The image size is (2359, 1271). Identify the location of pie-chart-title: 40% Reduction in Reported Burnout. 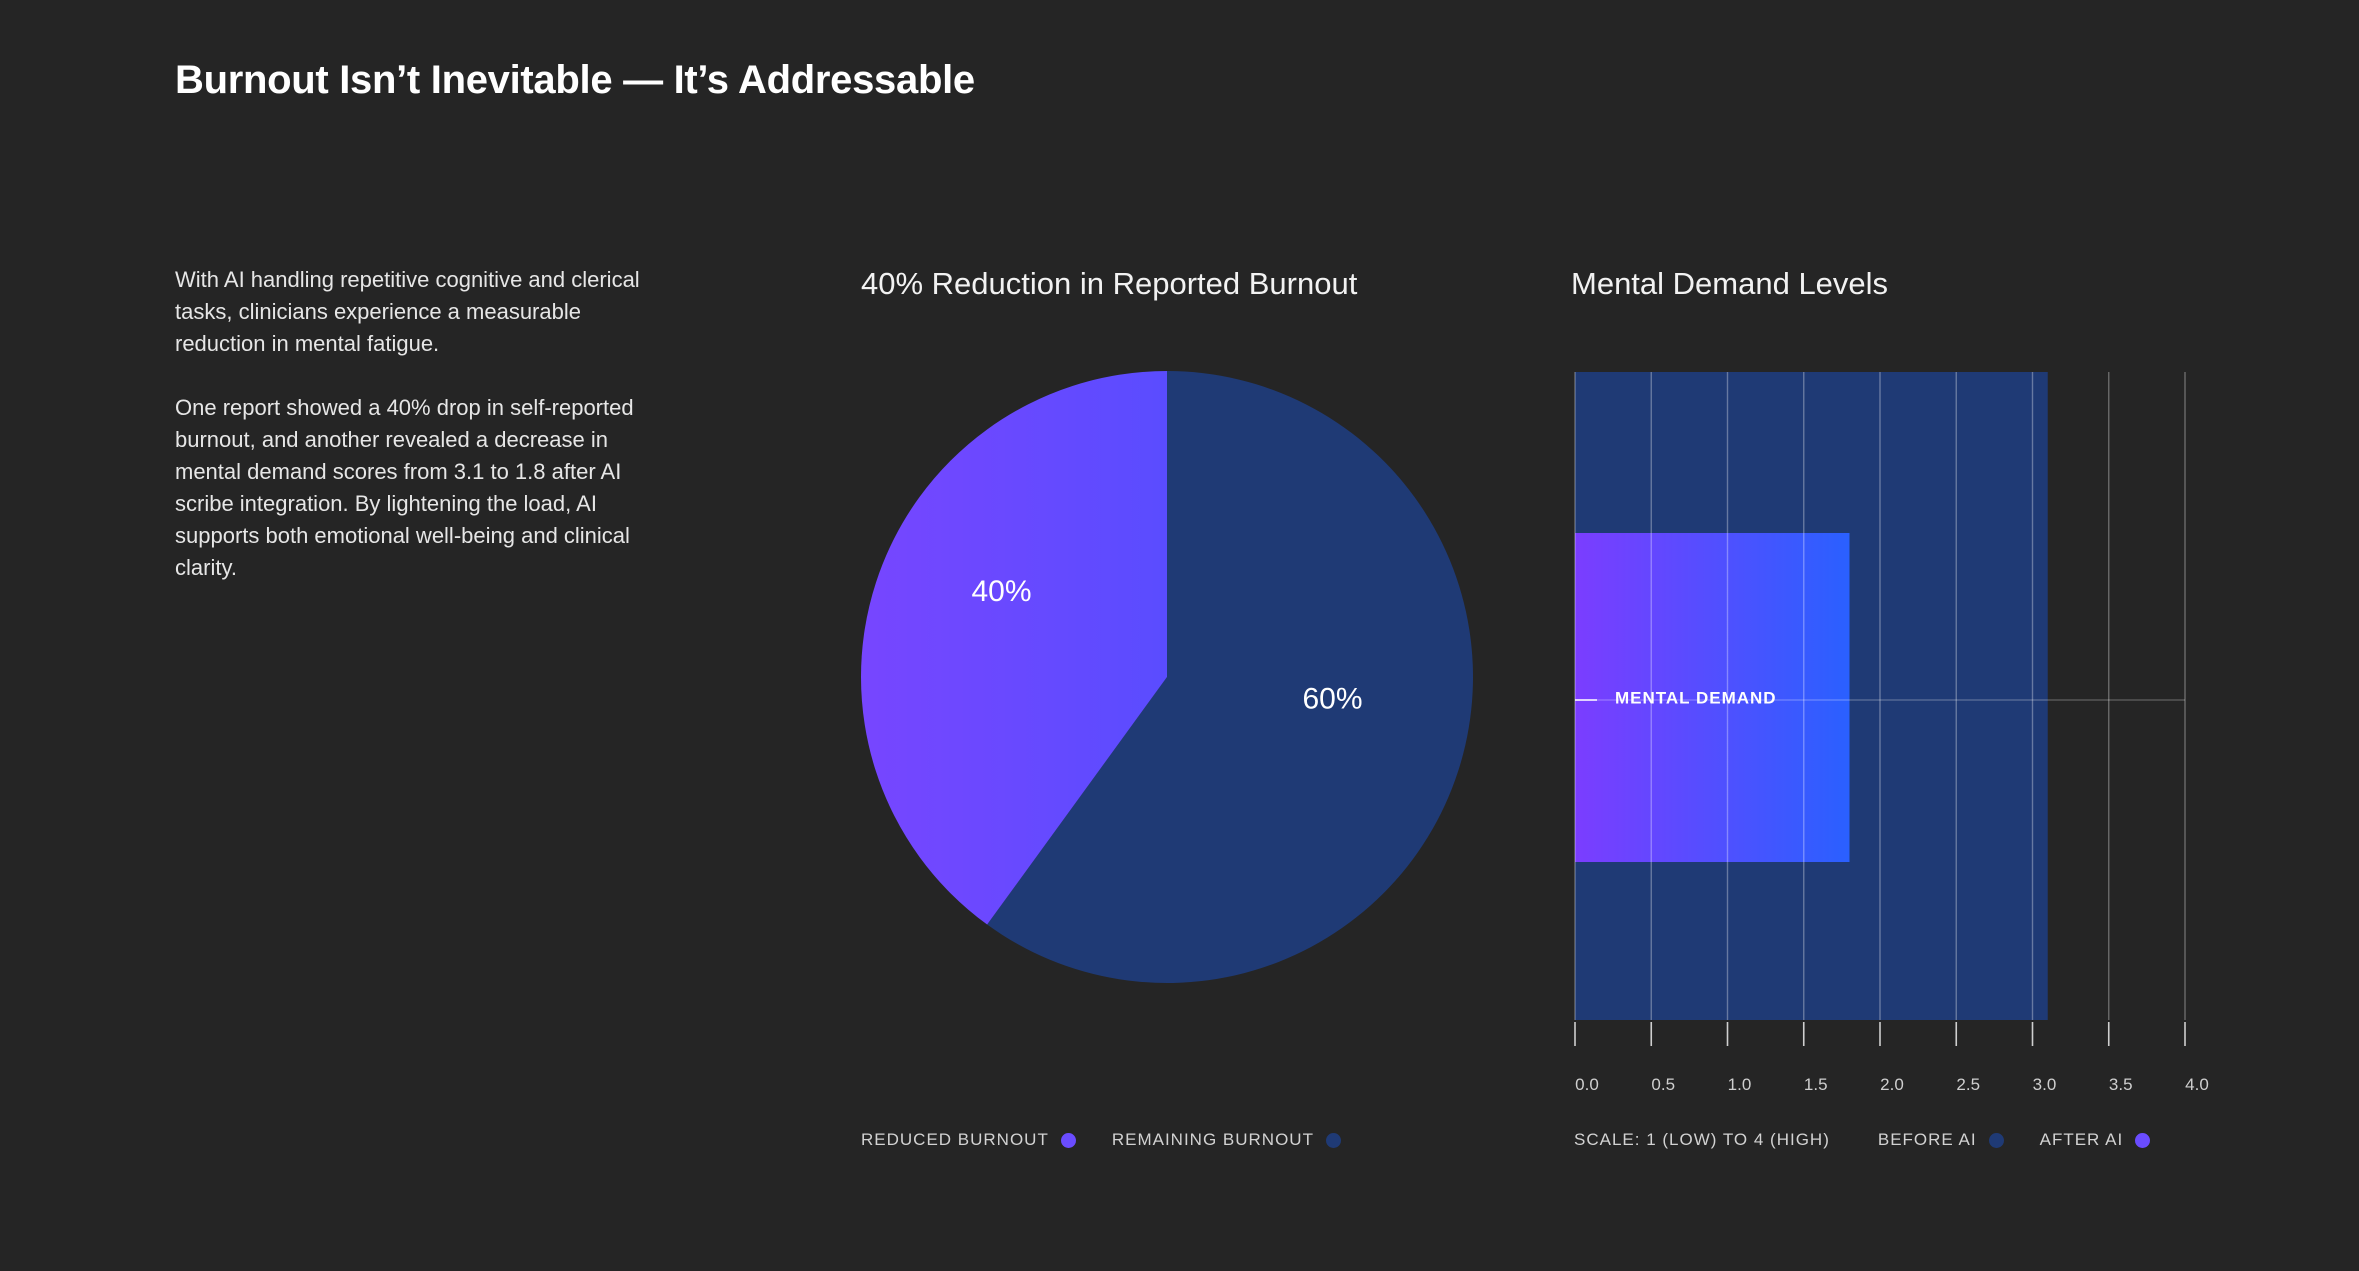
(1109, 283).